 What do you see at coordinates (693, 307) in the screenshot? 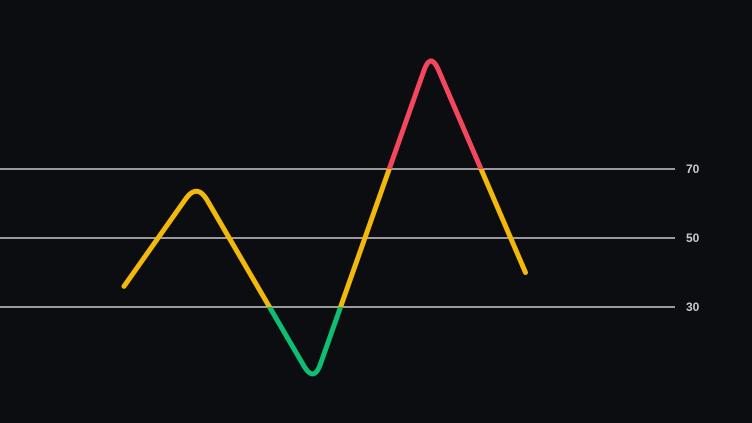
I see `reference-label-30: 30` at bounding box center [693, 307].